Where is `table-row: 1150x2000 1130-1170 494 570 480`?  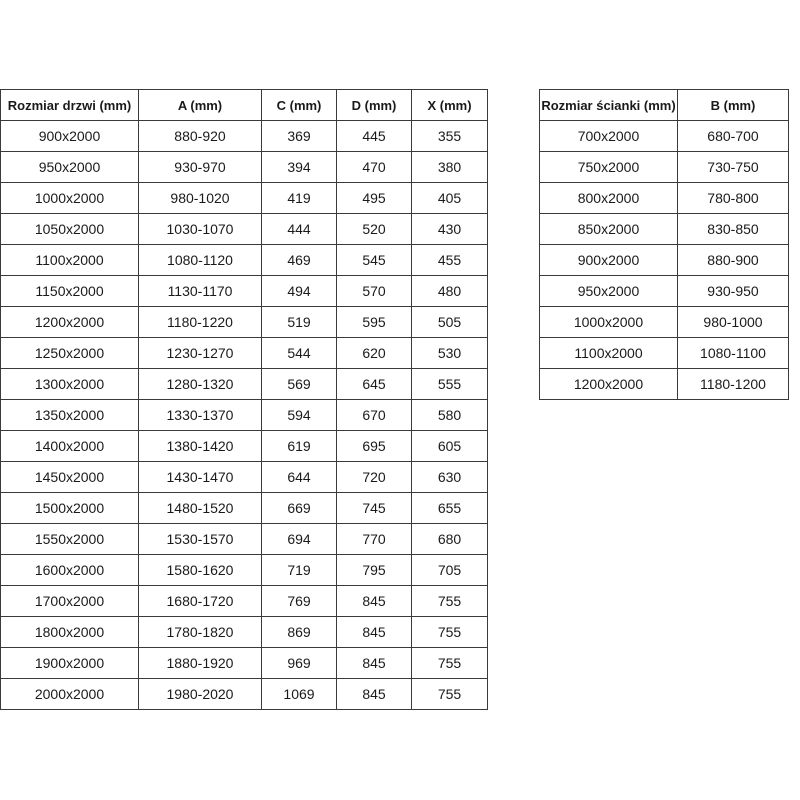
table-row: 1150x2000 1130-1170 494 570 480 is located at coordinates (244, 291).